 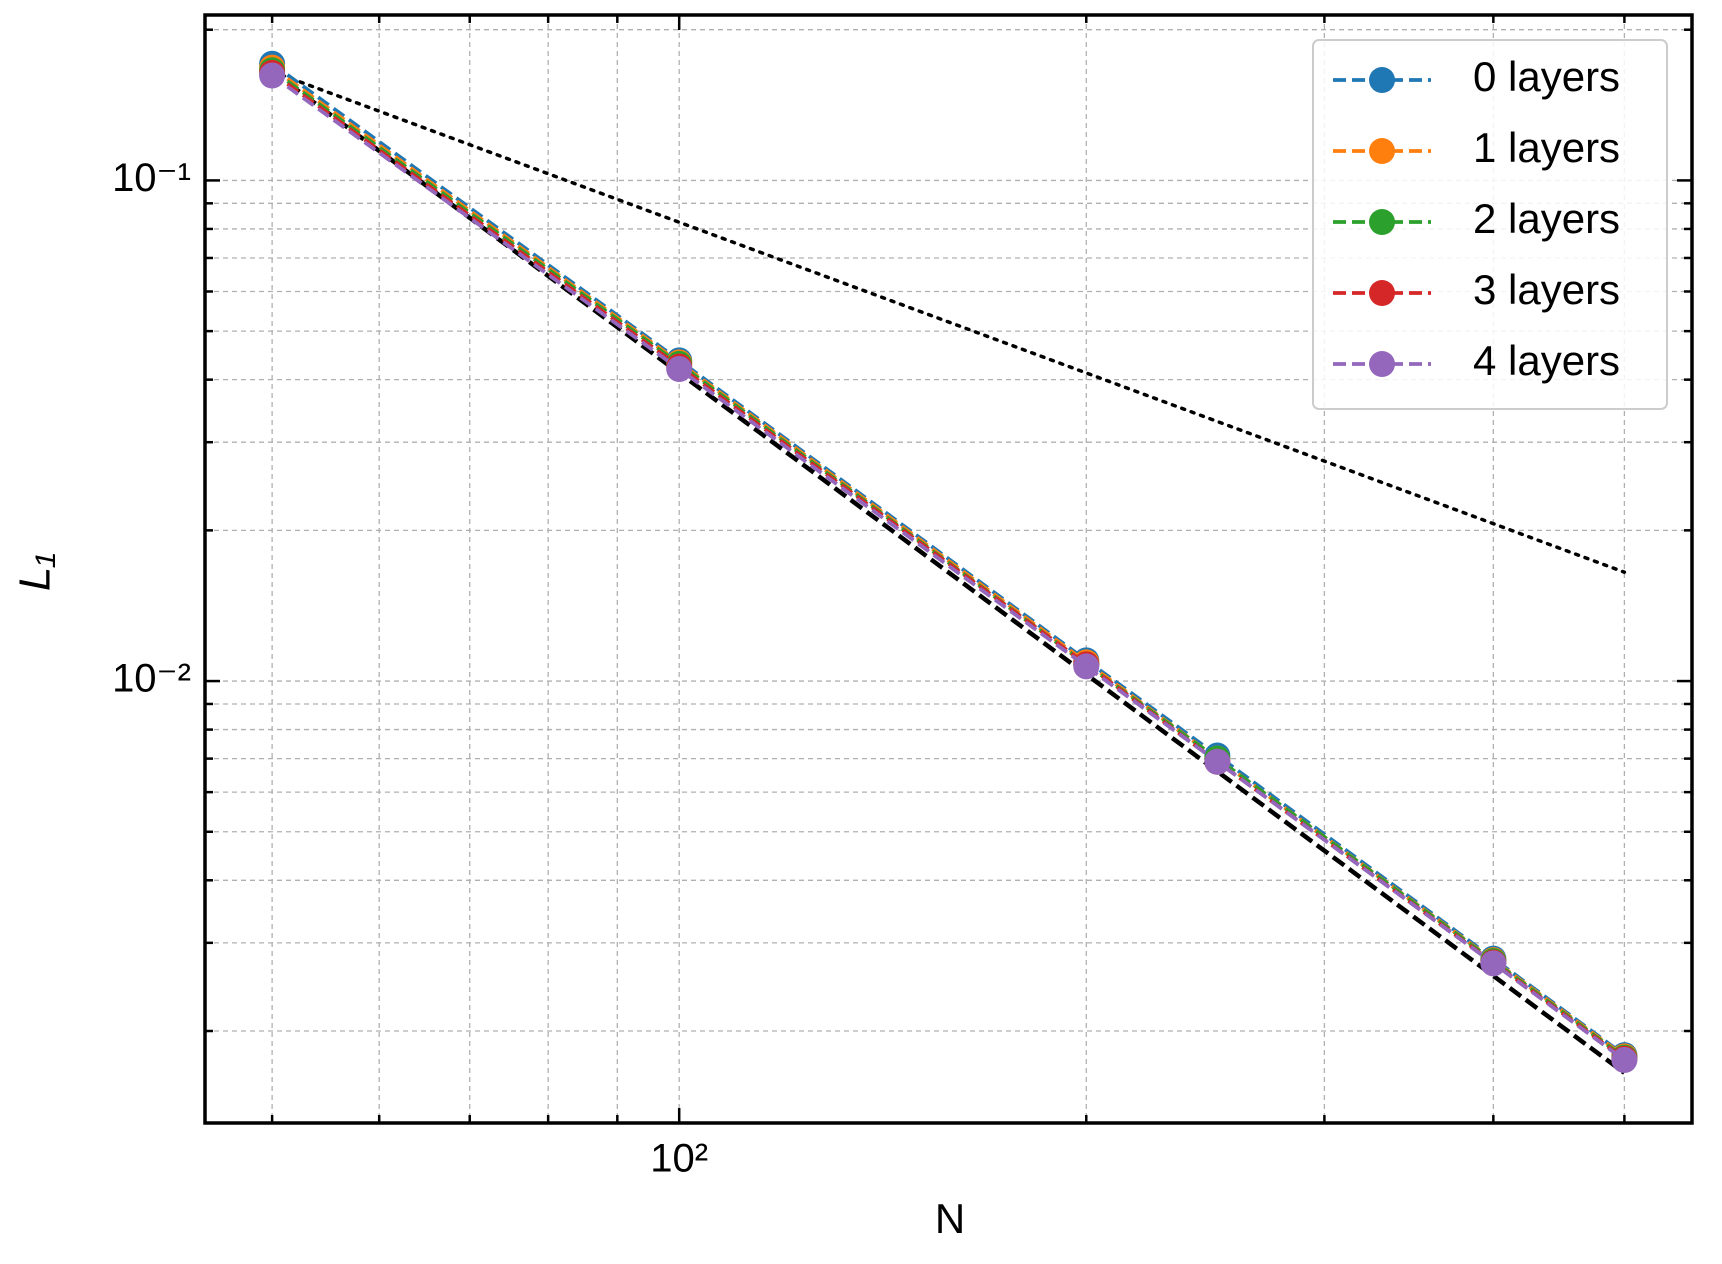 I want to click on legend-label: 0 layers, so click(x=1546, y=76).